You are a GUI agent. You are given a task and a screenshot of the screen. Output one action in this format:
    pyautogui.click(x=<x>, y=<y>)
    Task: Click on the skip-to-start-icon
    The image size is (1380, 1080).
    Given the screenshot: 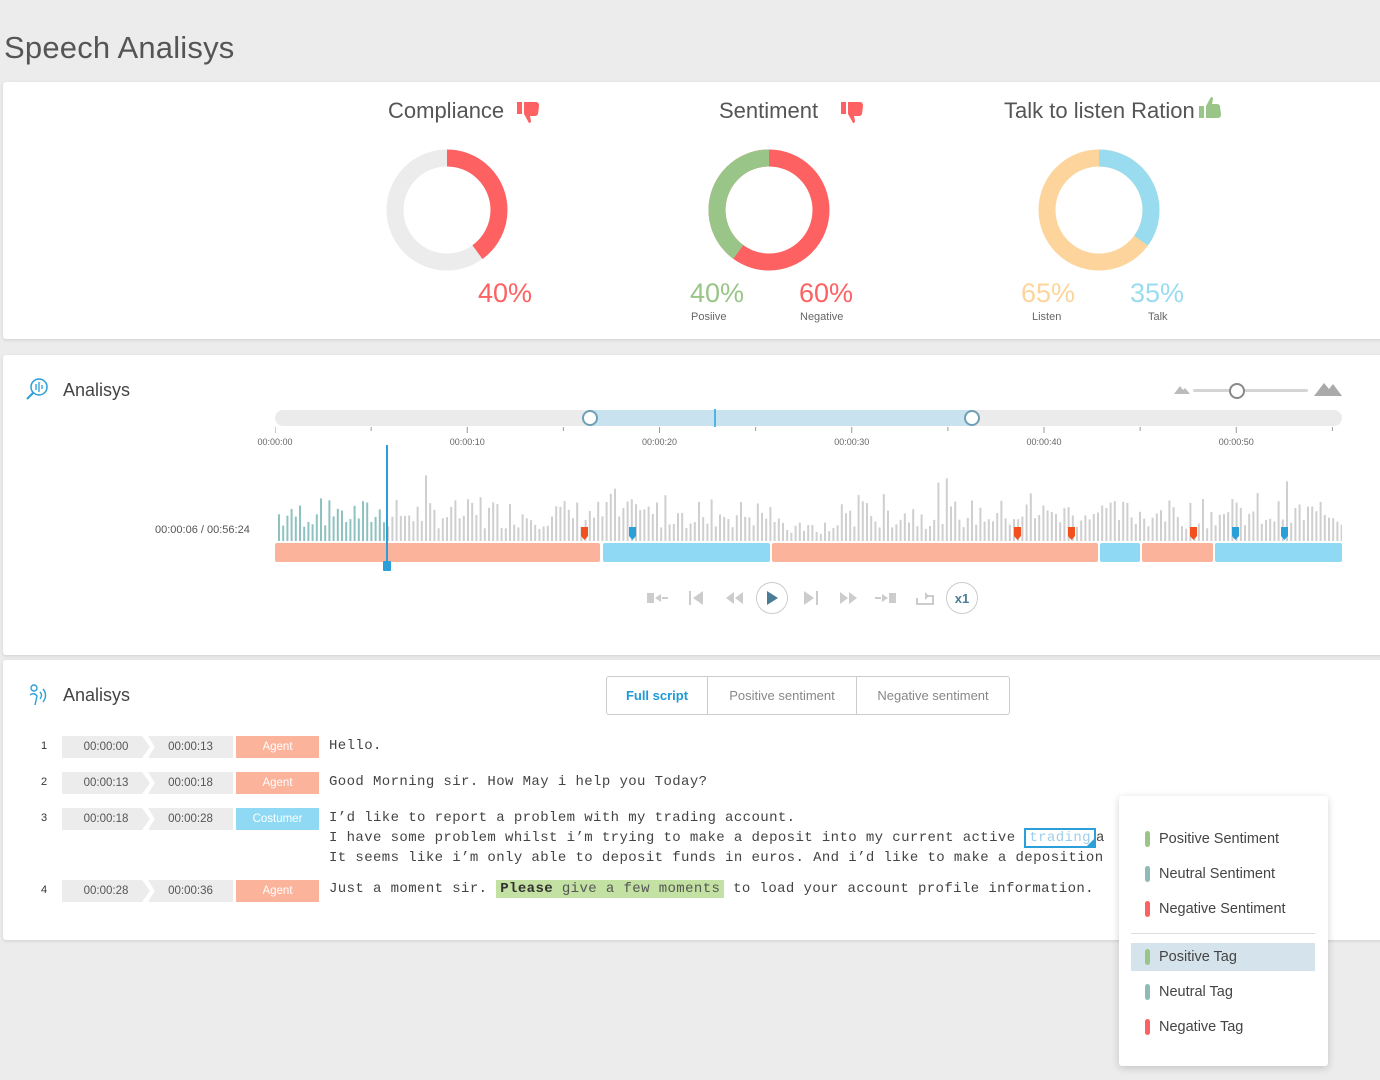 What is the action you would take?
    pyautogui.click(x=657, y=598)
    